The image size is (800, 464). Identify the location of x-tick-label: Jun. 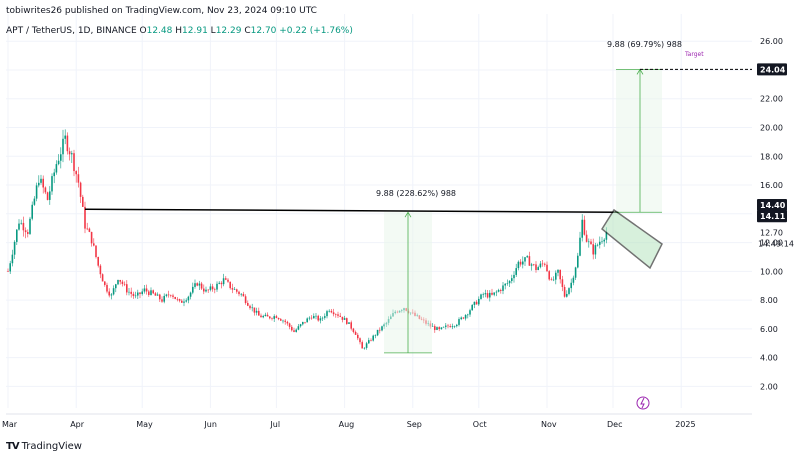
(210, 424).